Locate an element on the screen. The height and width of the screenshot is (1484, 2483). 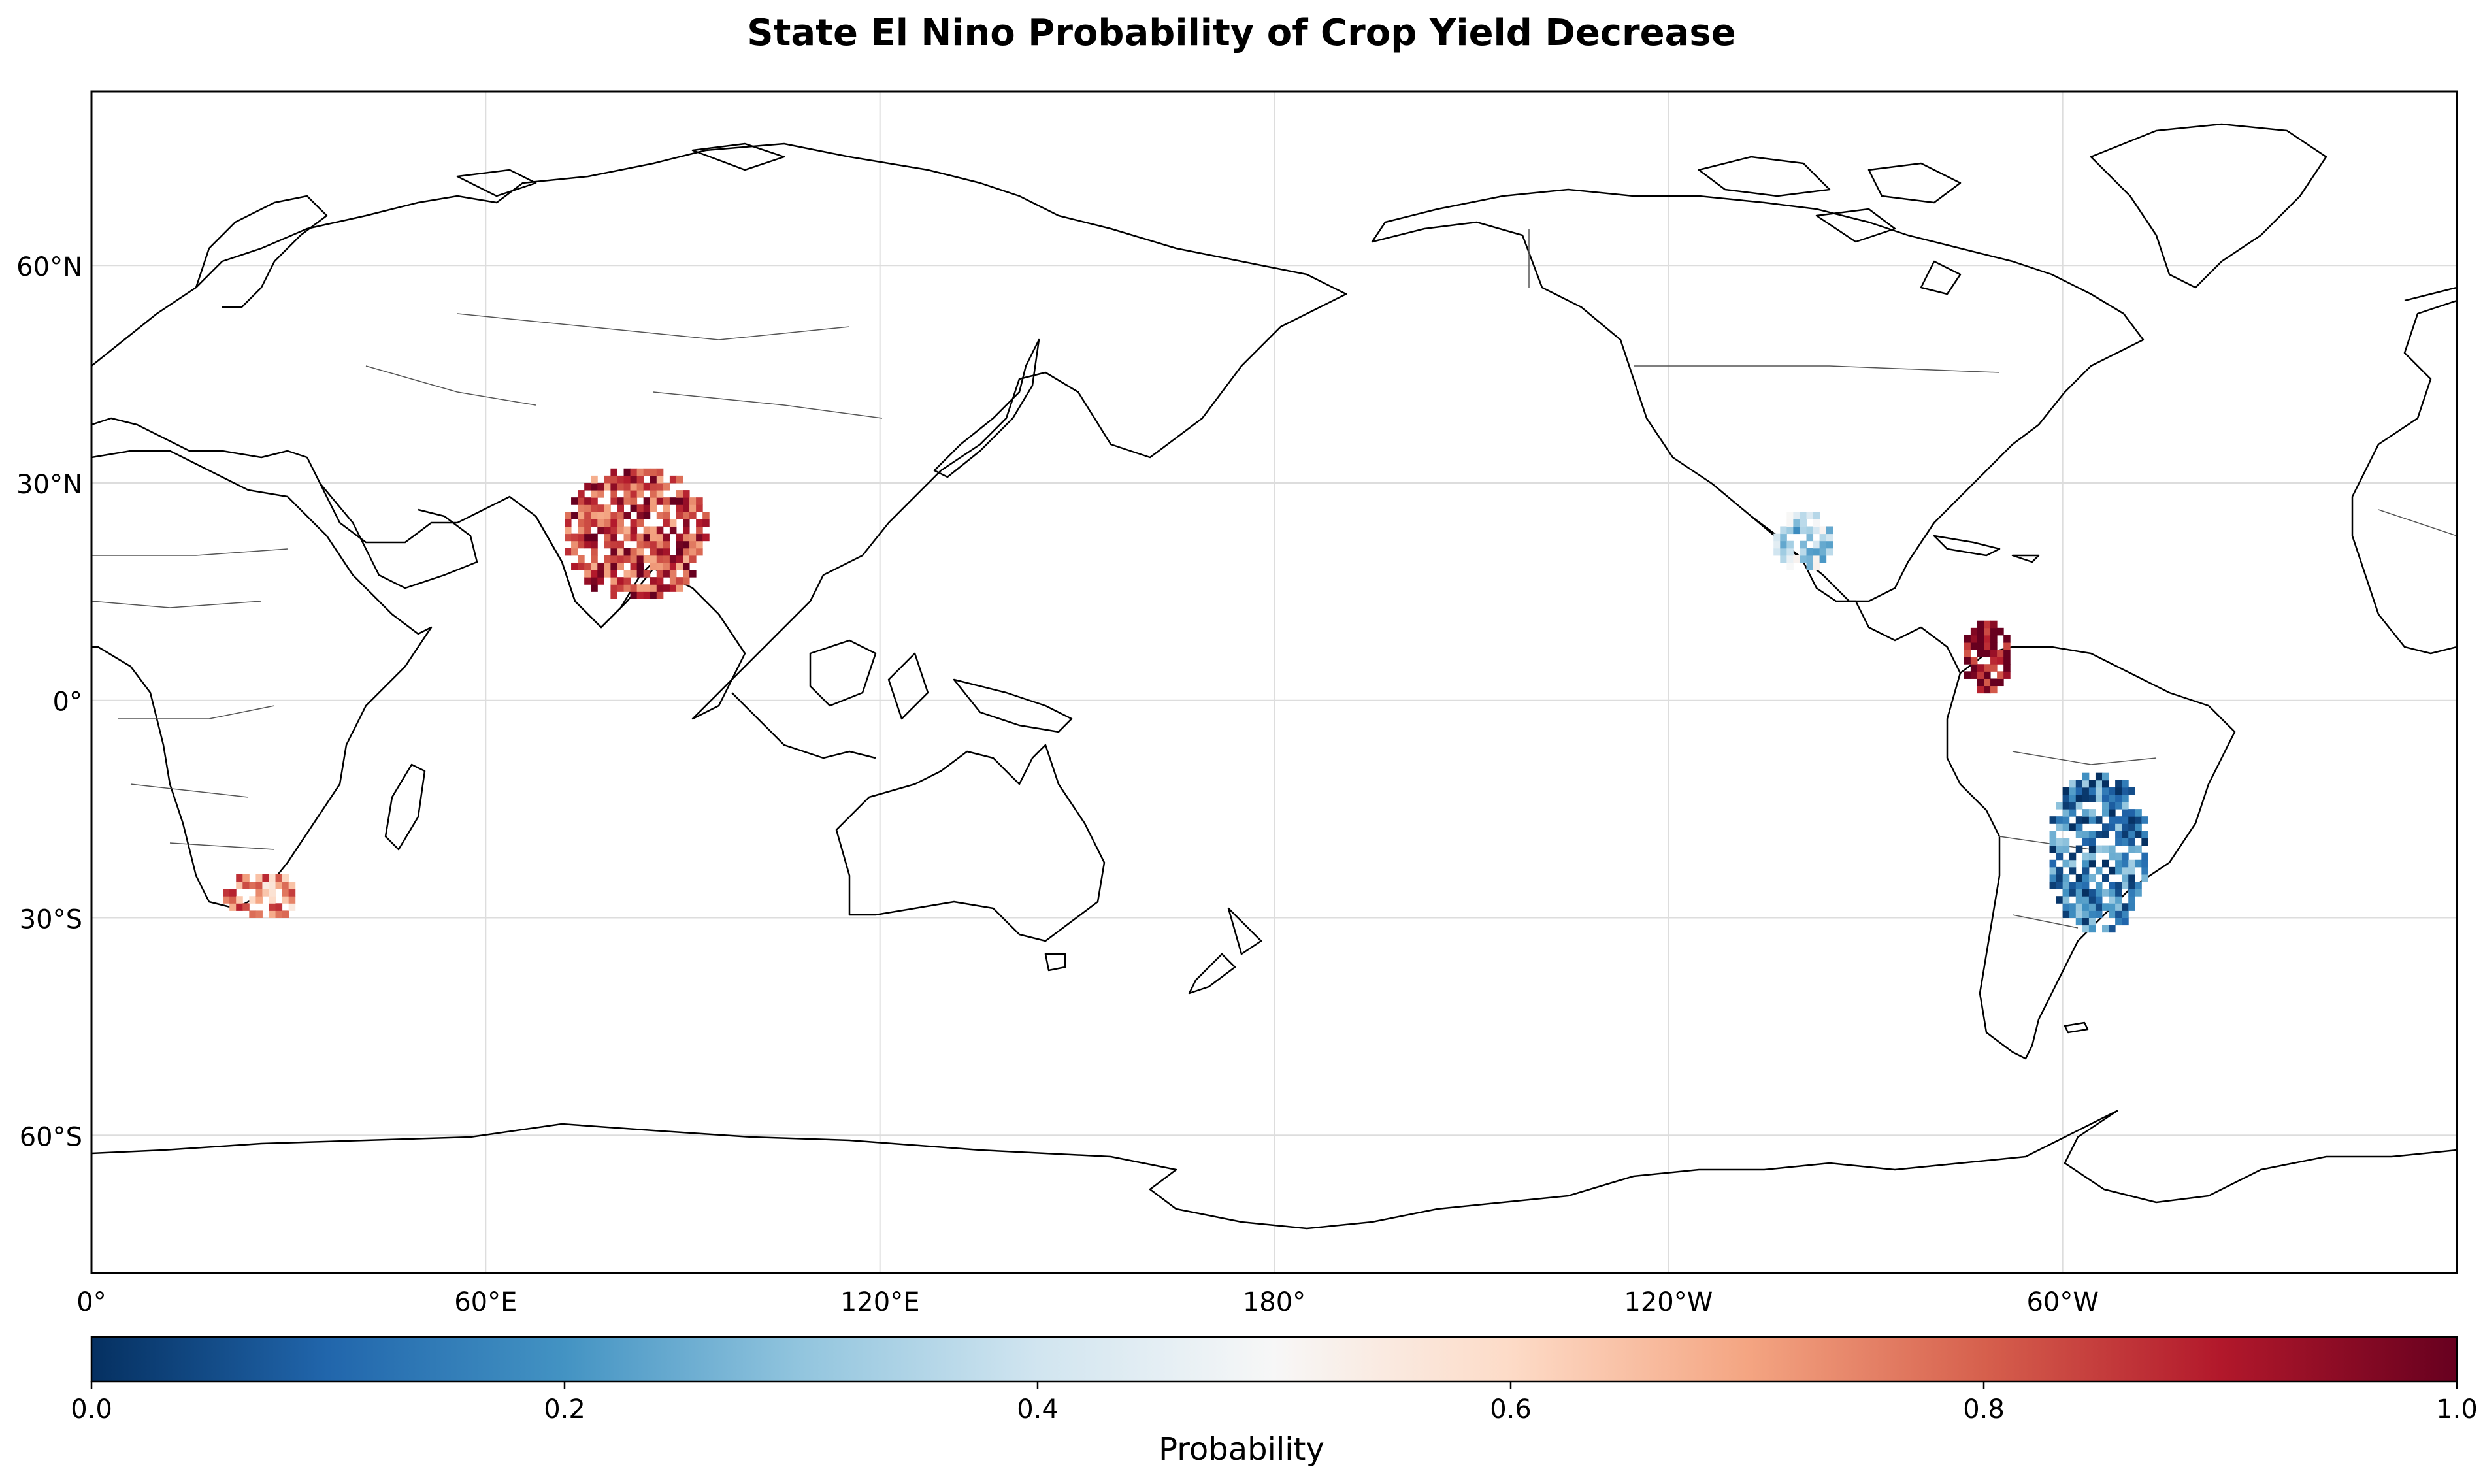
lon-tick-label: 0° is located at coordinates (91, 1302).